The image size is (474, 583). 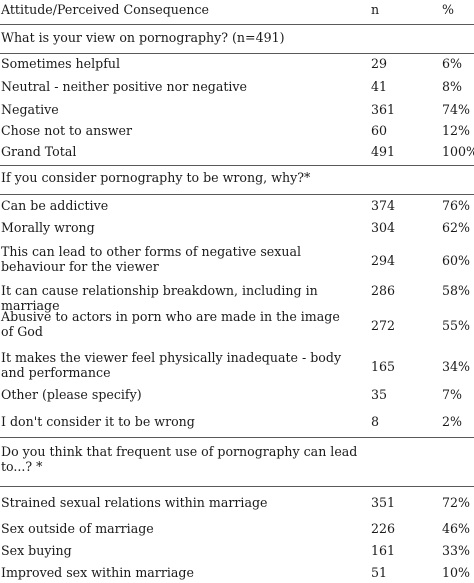 I want to click on row-n: 51, so click(x=379, y=572).